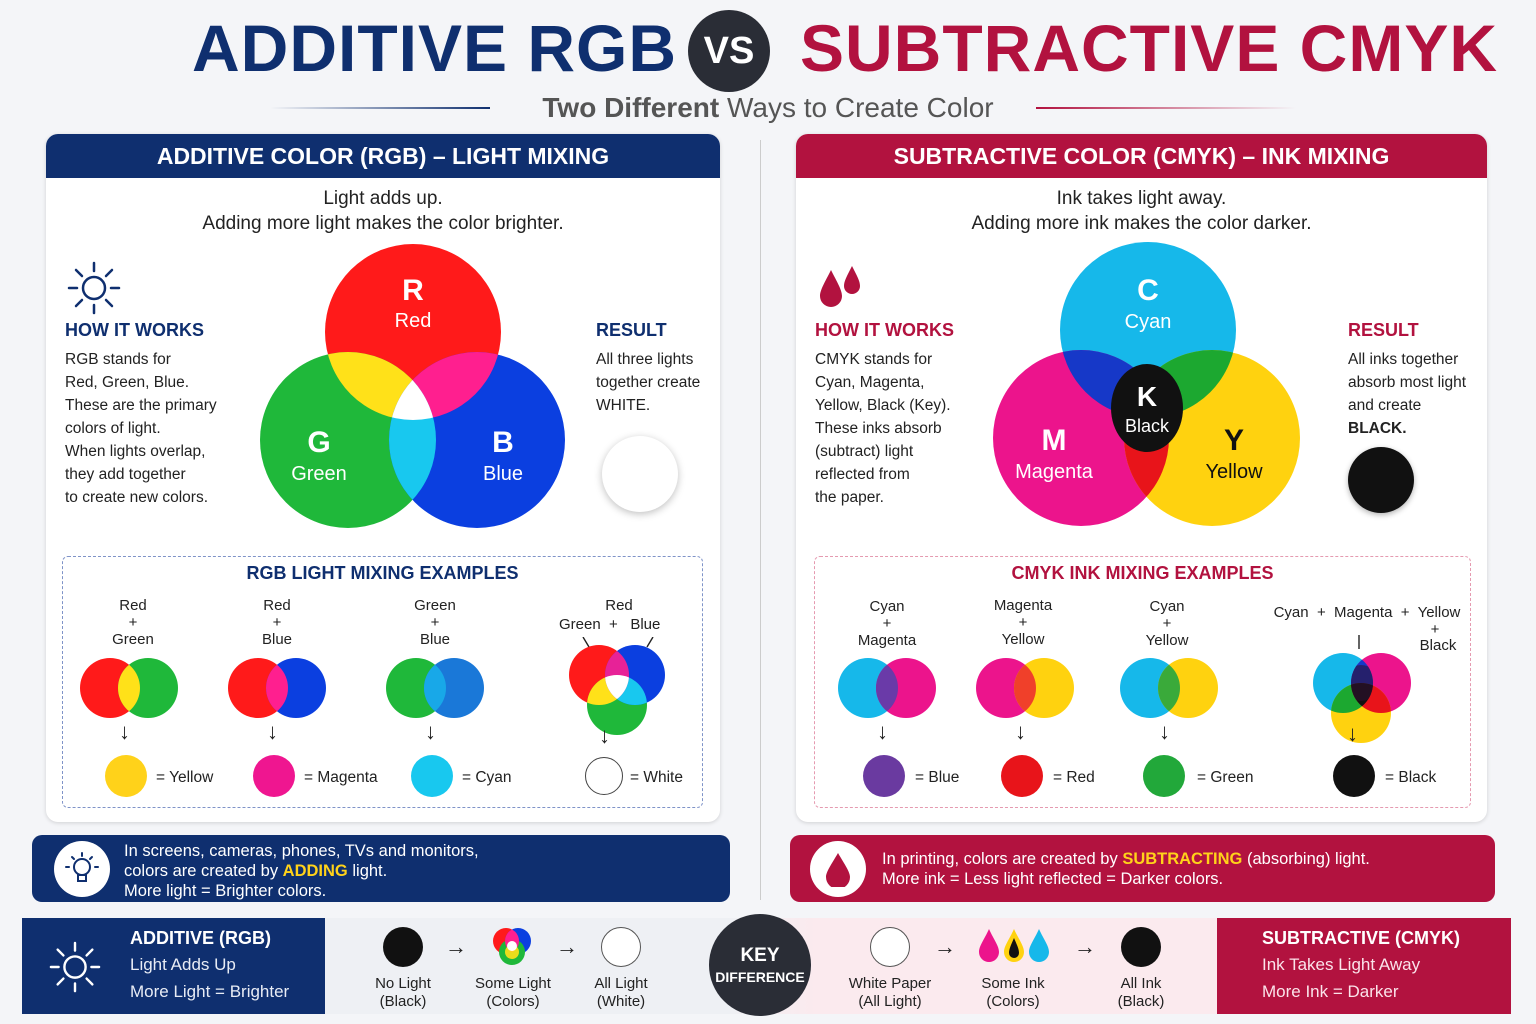 The height and width of the screenshot is (1024, 1536). Describe the element at coordinates (890, 947) in the screenshot. I see `white-paper-dot` at that location.